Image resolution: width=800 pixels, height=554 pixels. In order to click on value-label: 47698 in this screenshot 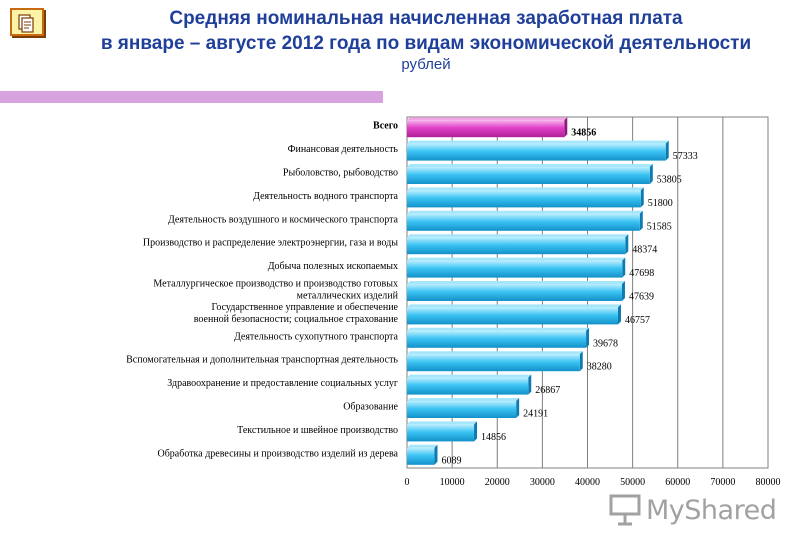, I will do `click(641, 273)`.